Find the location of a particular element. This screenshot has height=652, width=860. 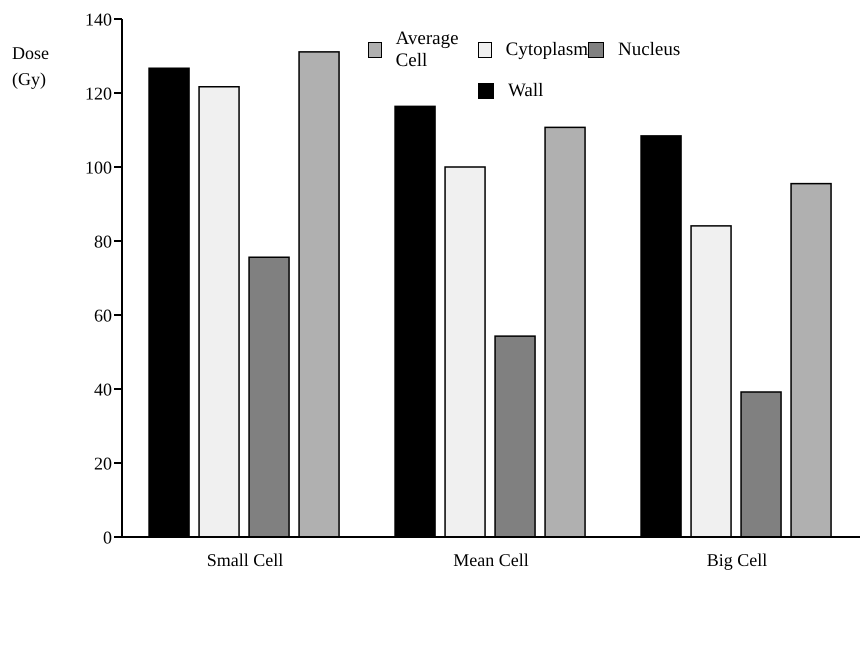

y-tick-label: 20 is located at coordinates (103, 463).